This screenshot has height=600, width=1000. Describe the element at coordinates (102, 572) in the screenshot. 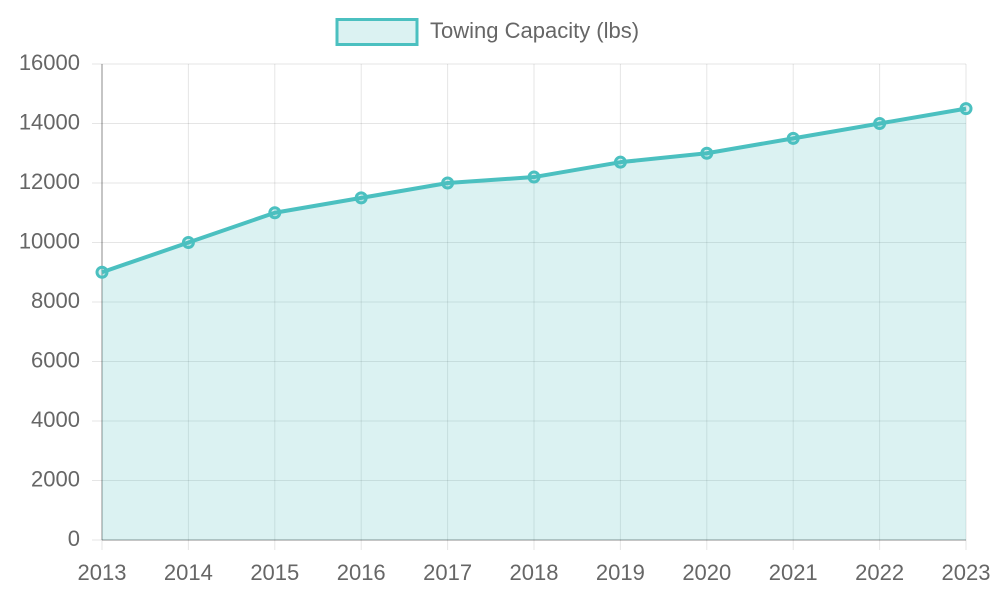

I see `x-tick-label: 2013` at that location.